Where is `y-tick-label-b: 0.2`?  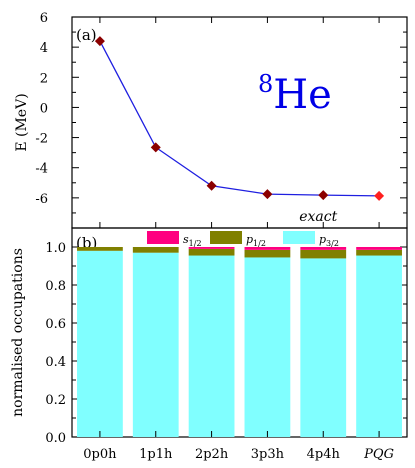 y-tick-label-b: 0.2 is located at coordinates (55, 400).